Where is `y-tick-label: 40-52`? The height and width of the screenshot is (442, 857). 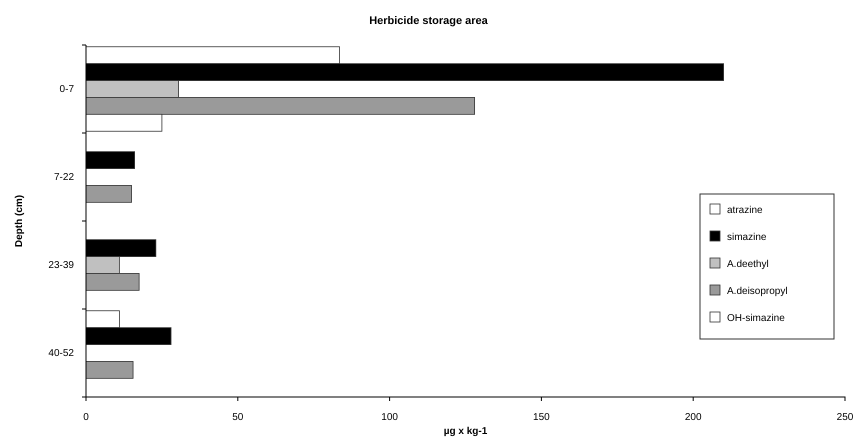 y-tick-label: 40-52 is located at coordinates (61, 354).